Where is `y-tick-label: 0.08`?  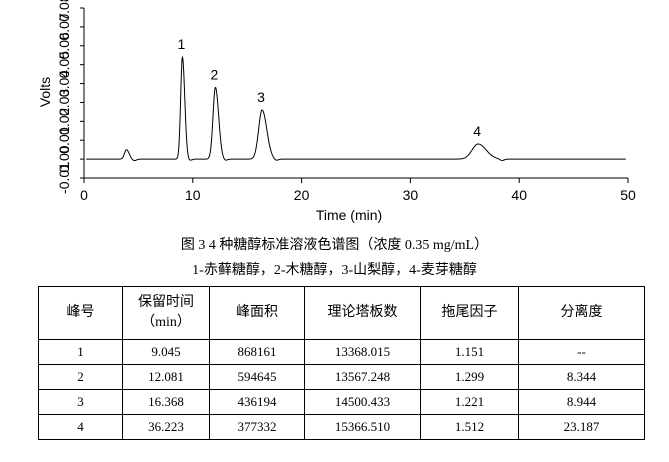
y-tick-label: 0.08 is located at coordinates (64, 11).